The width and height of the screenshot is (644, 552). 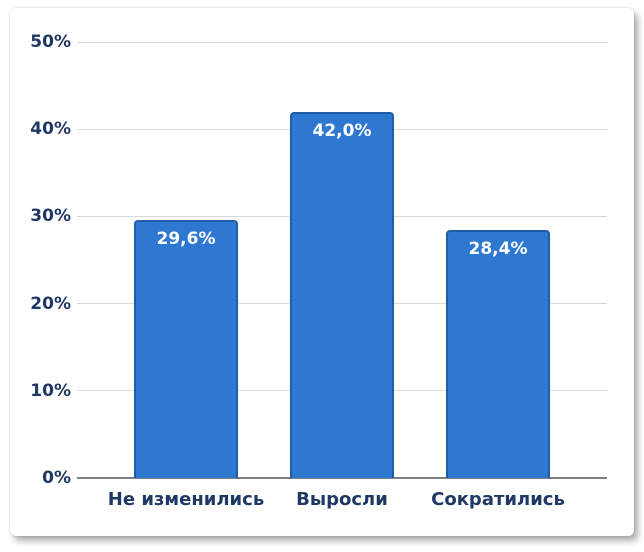 I want to click on y-tick-label-50: 50%, so click(x=50, y=42).